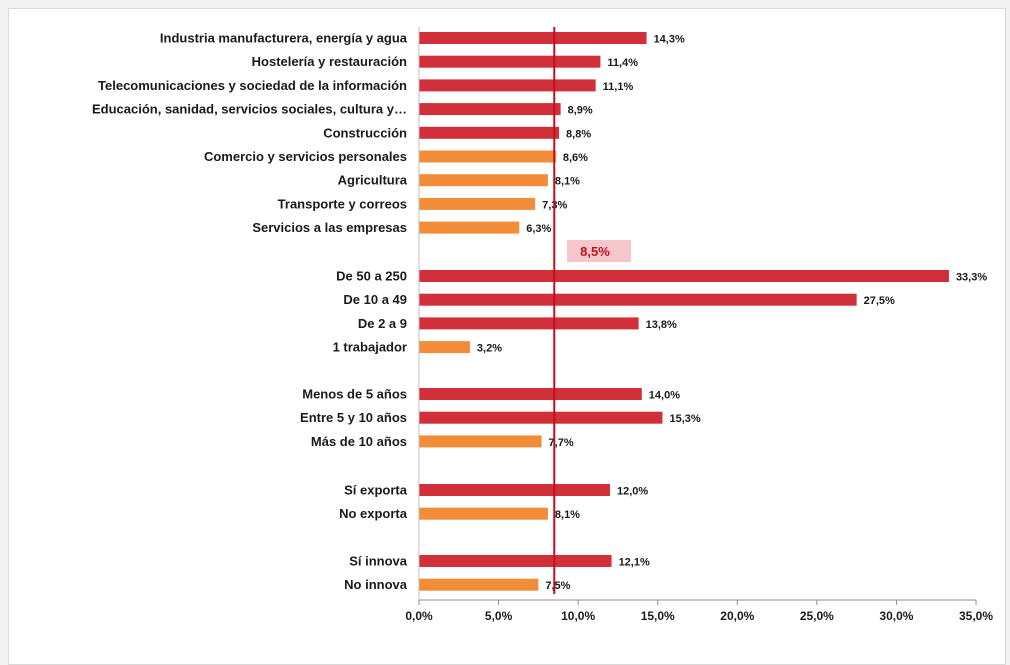  I want to click on value-label-1-trabajador: 3,2%, so click(489, 349).